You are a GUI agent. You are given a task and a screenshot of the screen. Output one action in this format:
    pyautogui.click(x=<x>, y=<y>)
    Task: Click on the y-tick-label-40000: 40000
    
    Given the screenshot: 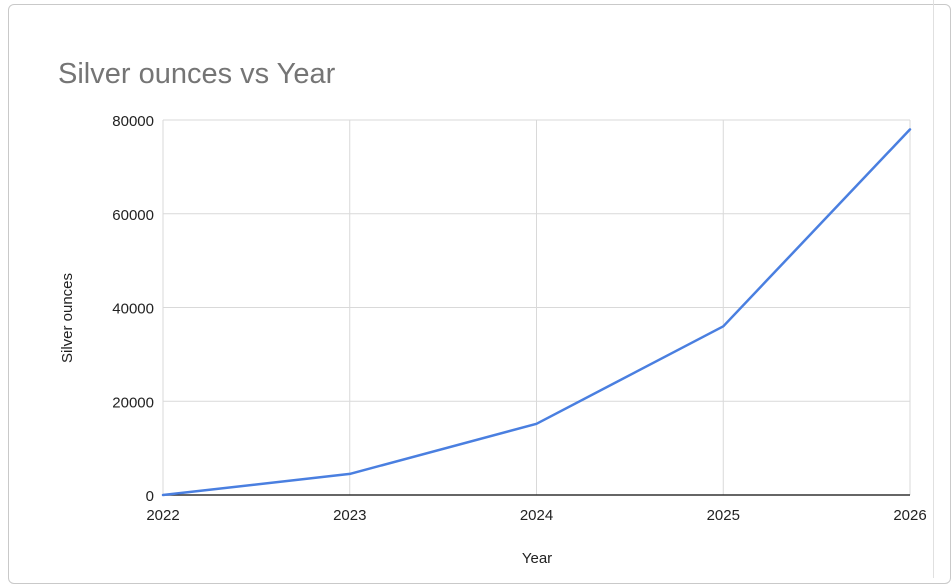 What is the action you would take?
    pyautogui.click(x=133, y=309)
    